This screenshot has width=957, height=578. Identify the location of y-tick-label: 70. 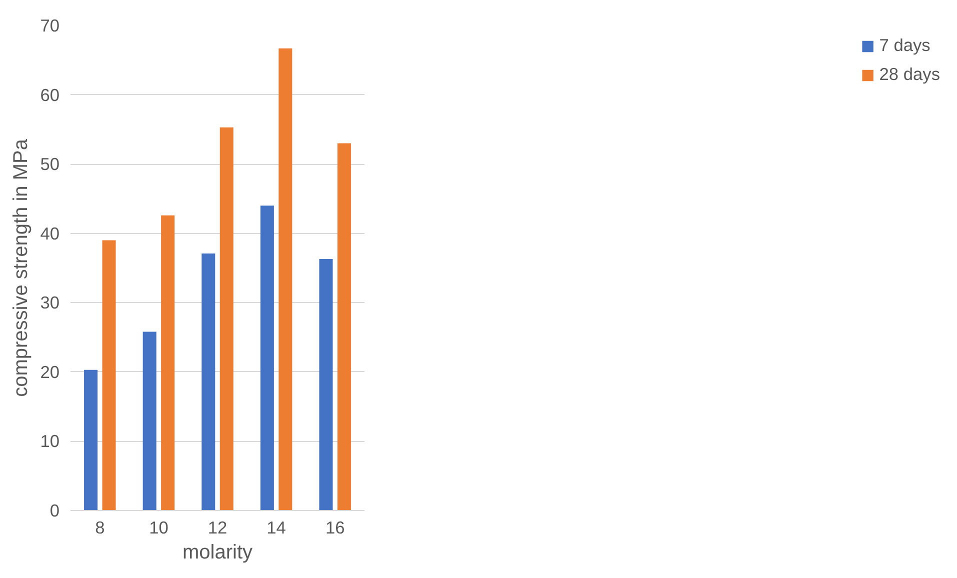
(50, 26).